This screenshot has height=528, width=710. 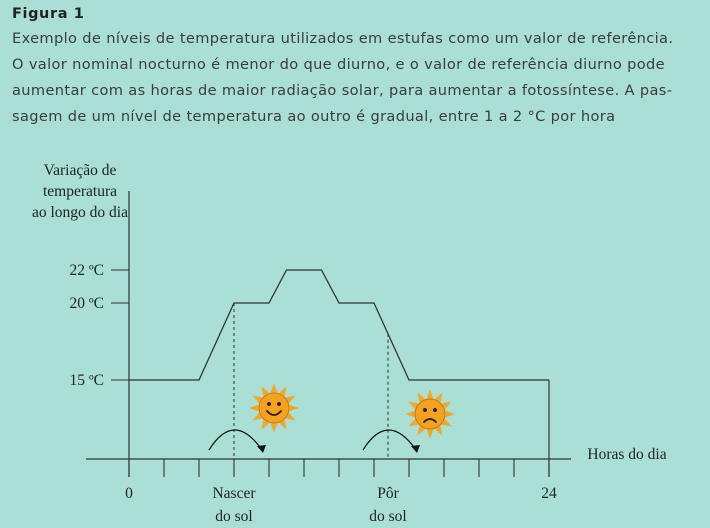 I want to click on x-axis-label: Horas do dia, so click(x=626, y=454).